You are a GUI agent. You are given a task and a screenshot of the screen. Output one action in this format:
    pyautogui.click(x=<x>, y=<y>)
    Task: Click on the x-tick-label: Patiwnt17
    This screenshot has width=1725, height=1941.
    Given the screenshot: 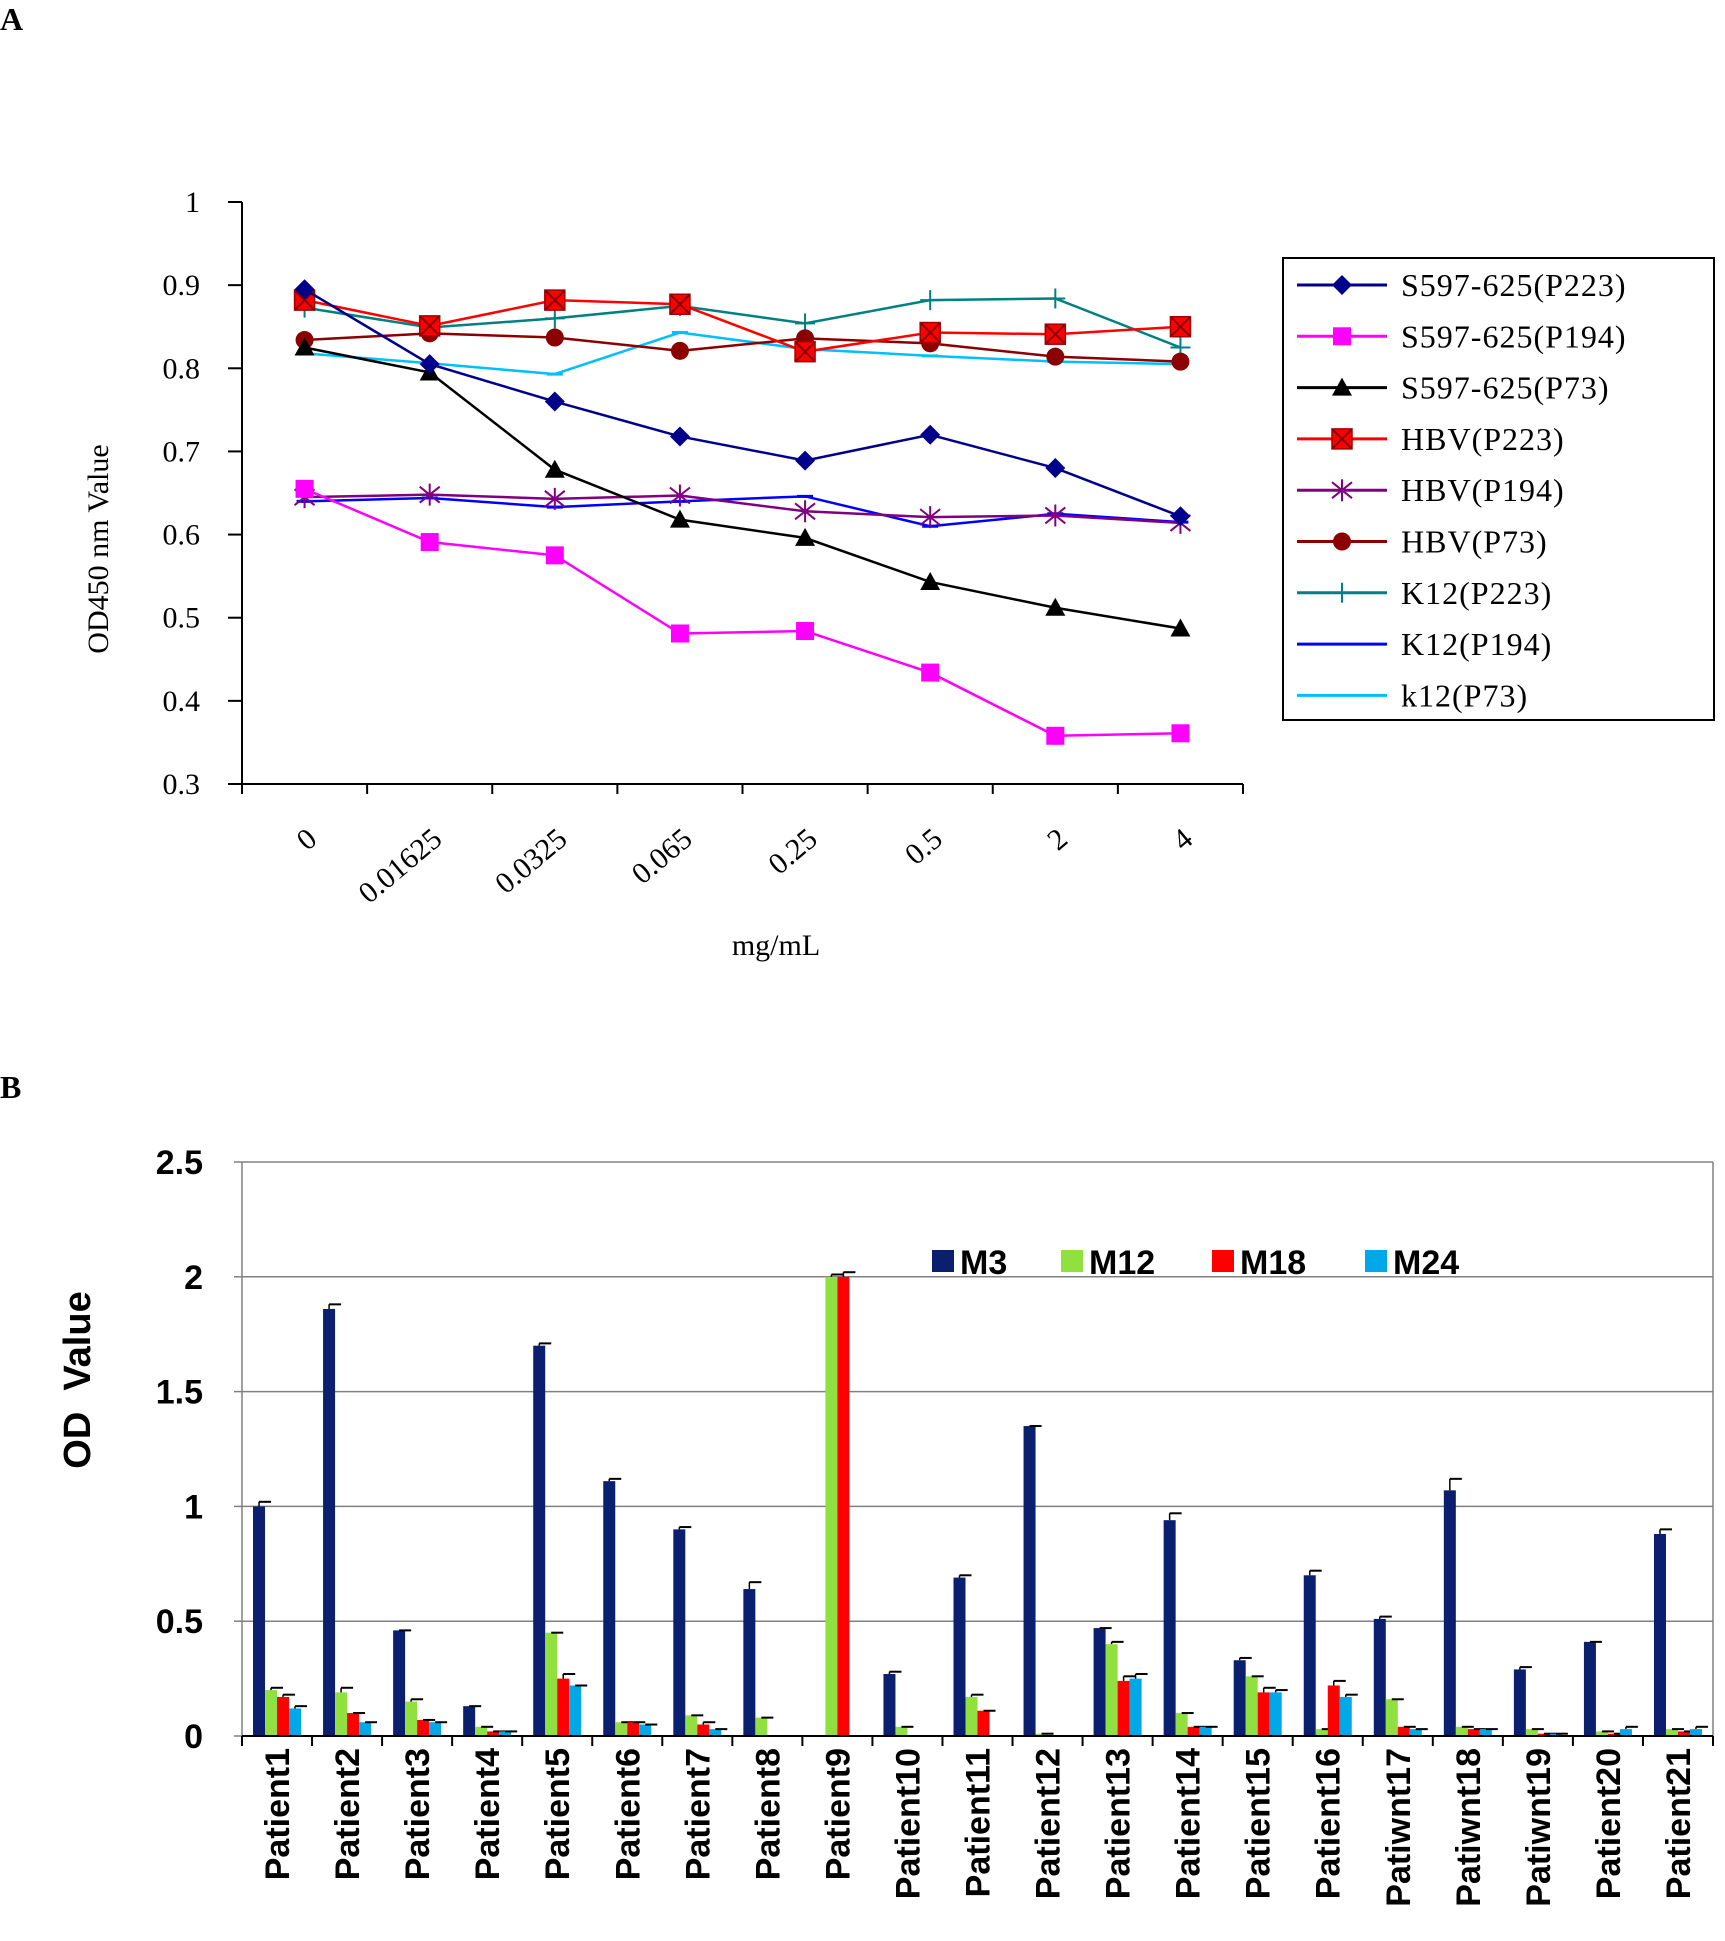 What is the action you would take?
    pyautogui.click(x=1399, y=1827)
    